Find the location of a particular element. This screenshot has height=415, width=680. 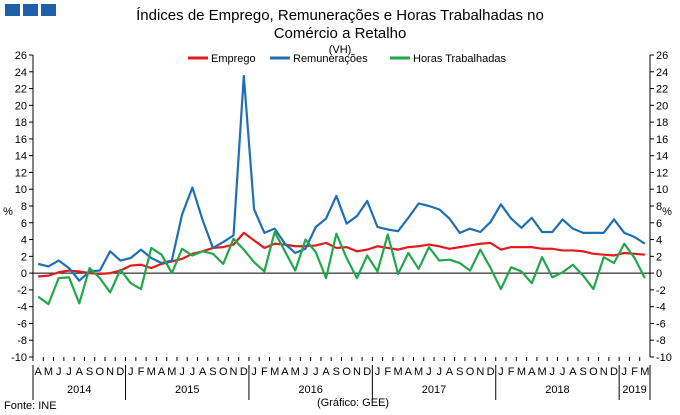

y-tick-label-left: 10 is located at coordinates (21, 190).